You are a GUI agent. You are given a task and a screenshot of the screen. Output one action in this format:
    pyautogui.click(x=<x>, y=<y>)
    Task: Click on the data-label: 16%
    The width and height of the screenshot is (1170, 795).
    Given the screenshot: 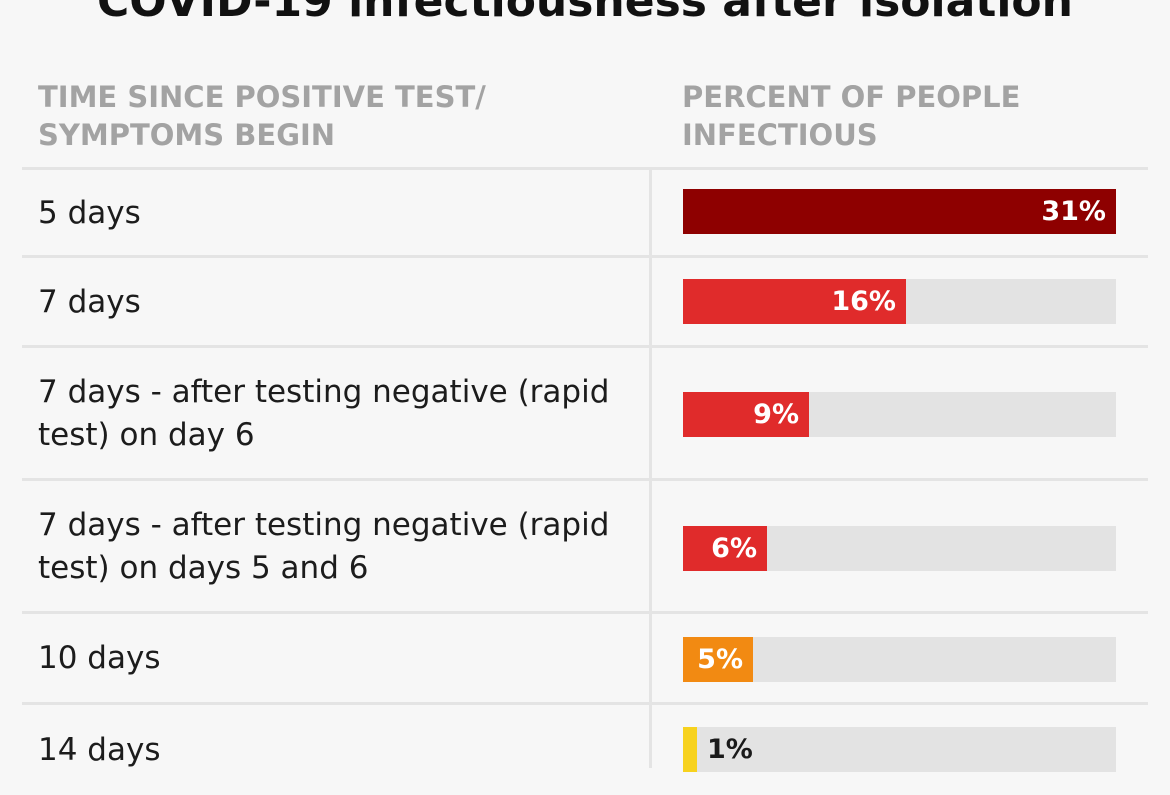 What is the action you would take?
    pyautogui.click(x=863, y=301)
    